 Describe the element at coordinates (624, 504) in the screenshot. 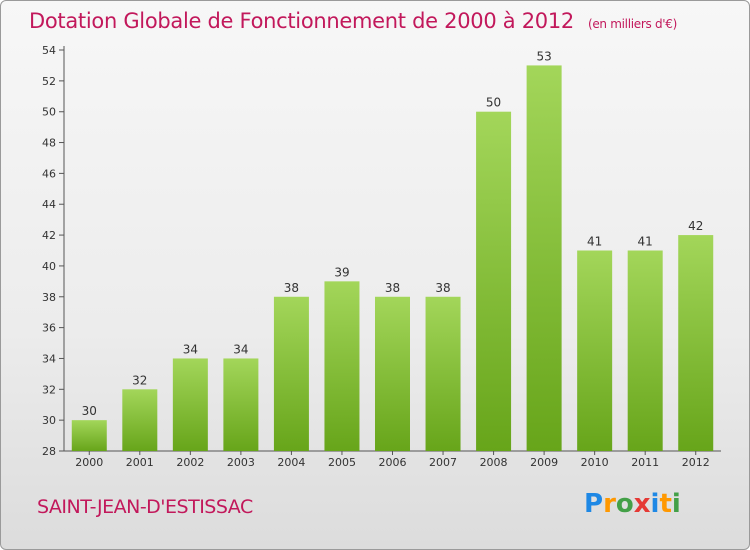

I see `logo-letter: o` at that location.